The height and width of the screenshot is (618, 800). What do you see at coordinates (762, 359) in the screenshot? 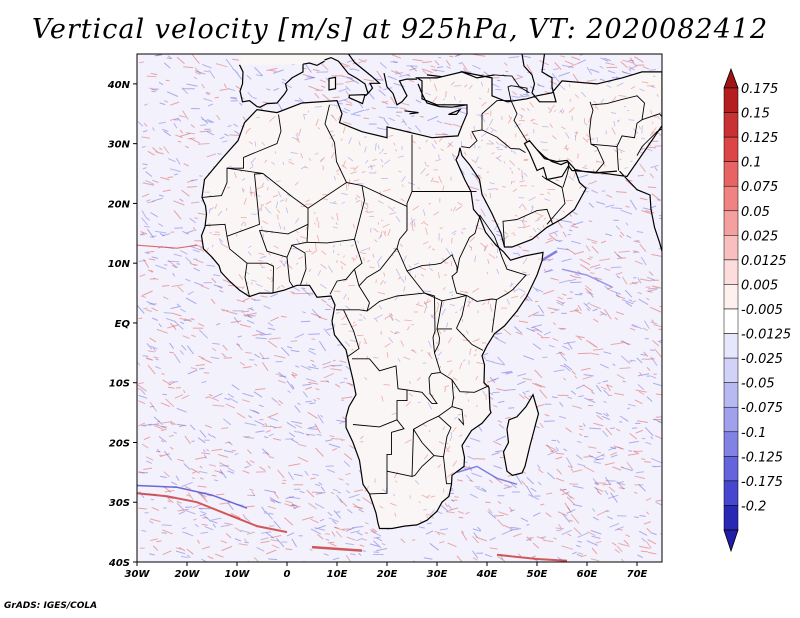
I see `colorbar-label: -0.025` at bounding box center [762, 359].